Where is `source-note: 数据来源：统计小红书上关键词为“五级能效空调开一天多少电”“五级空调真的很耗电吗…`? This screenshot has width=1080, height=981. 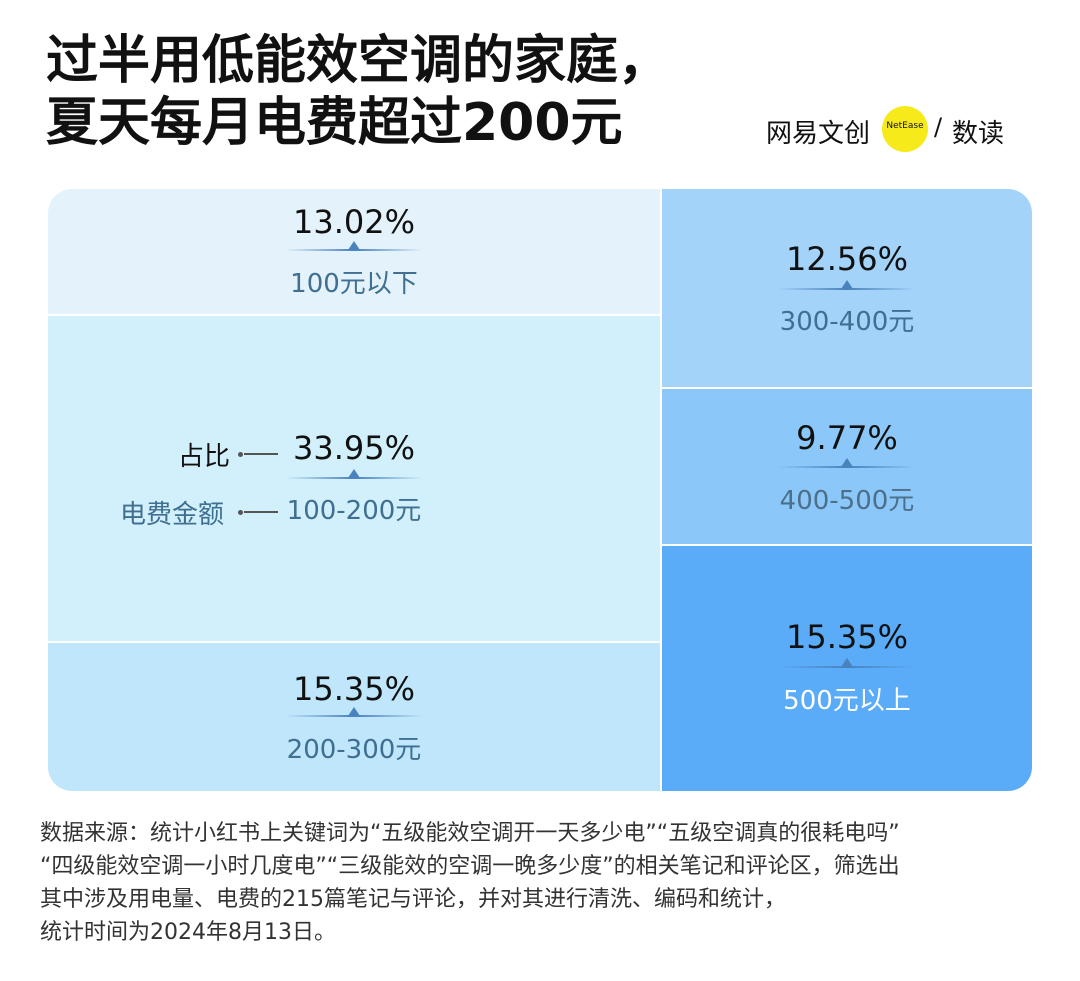 source-note: 数据来源：统计小红书上关键词为“五级能效空调开一天多少电”“五级空调真的很耗电吗… is located at coordinates (545, 883).